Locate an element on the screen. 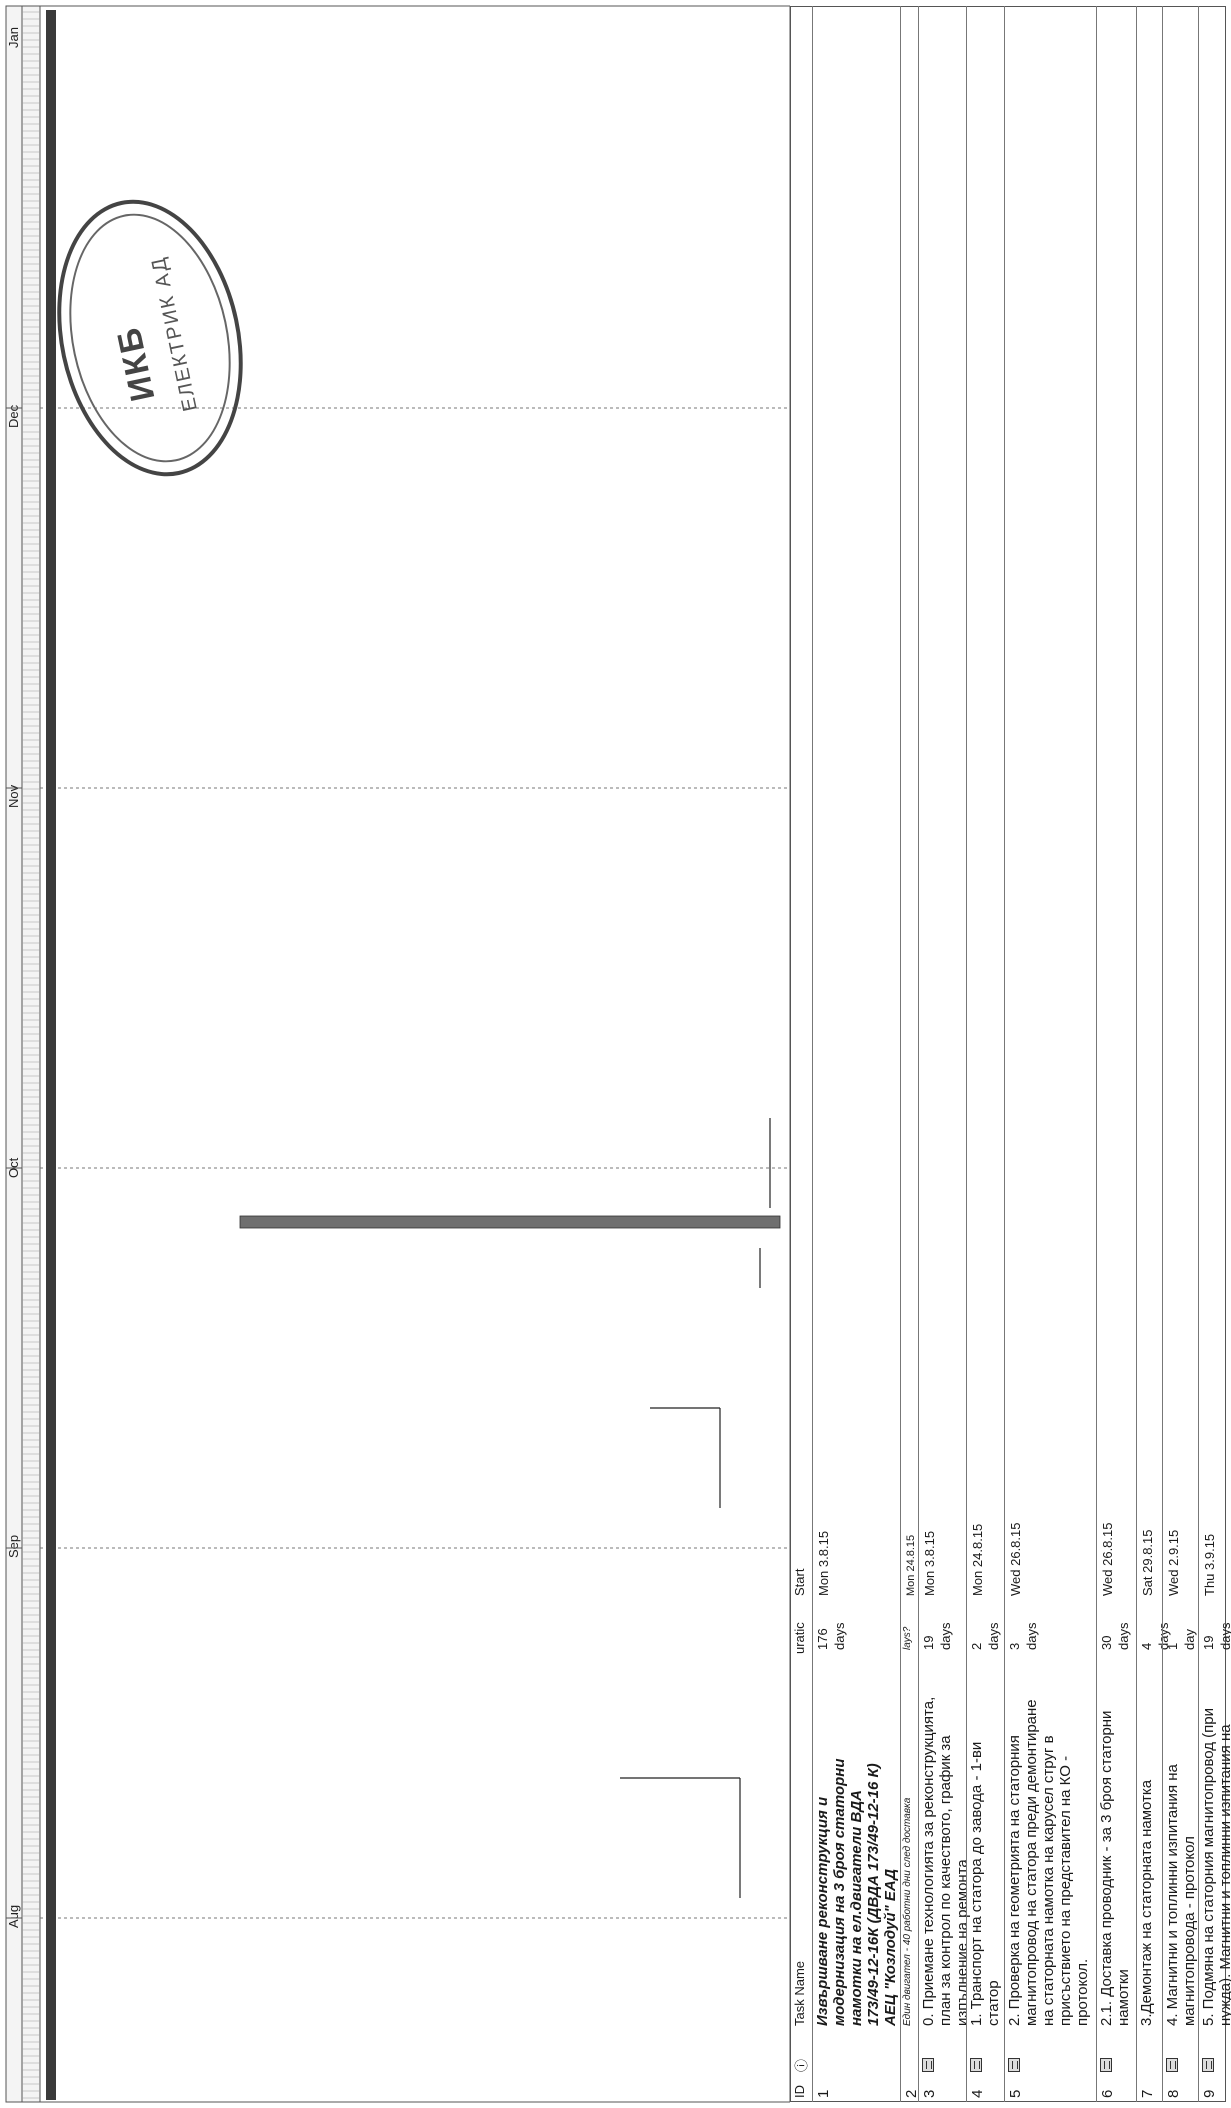 Image resolution: width=1231 pixels, height=2108 pixels. task-id: 6 is located at coordinates (1107, 2093).